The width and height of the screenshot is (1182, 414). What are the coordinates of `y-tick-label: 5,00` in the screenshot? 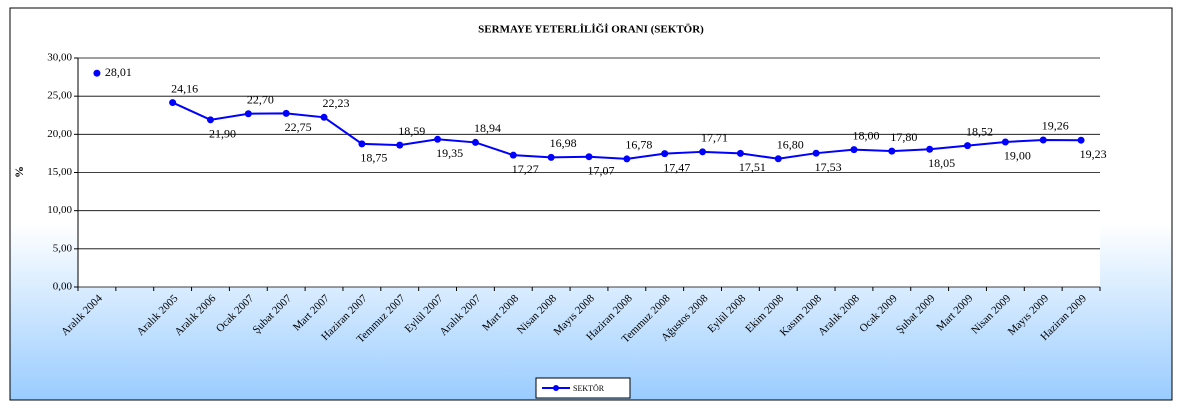 It's located at (63, 248).